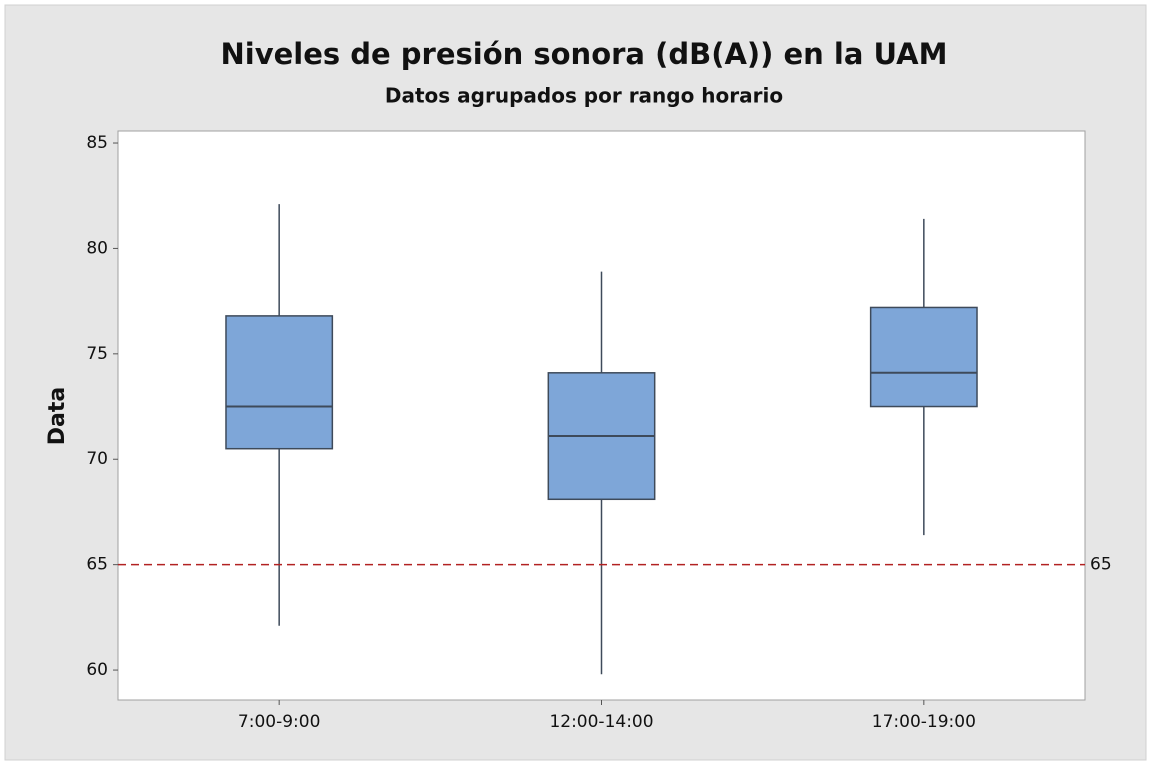 The width and height of the screenshot is (1151, 769). What do you see at coordinates (97, 670) in the screenshot?
I see `y-tick-label: 60` at bounding box center [97, 670].